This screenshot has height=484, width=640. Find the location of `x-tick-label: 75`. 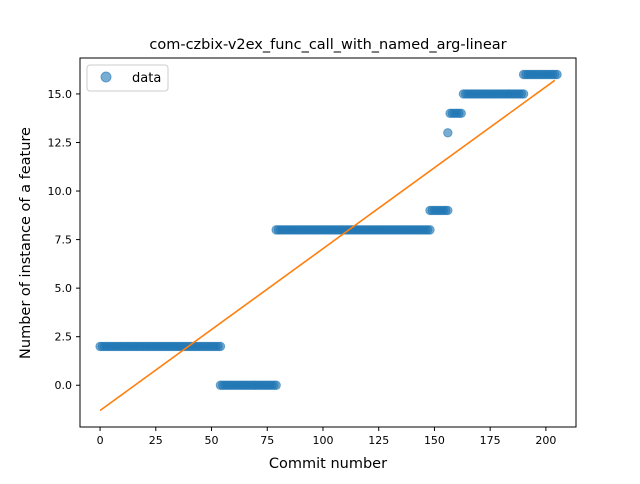

x-tick-label: 75 is located at coordinates (267, 440).